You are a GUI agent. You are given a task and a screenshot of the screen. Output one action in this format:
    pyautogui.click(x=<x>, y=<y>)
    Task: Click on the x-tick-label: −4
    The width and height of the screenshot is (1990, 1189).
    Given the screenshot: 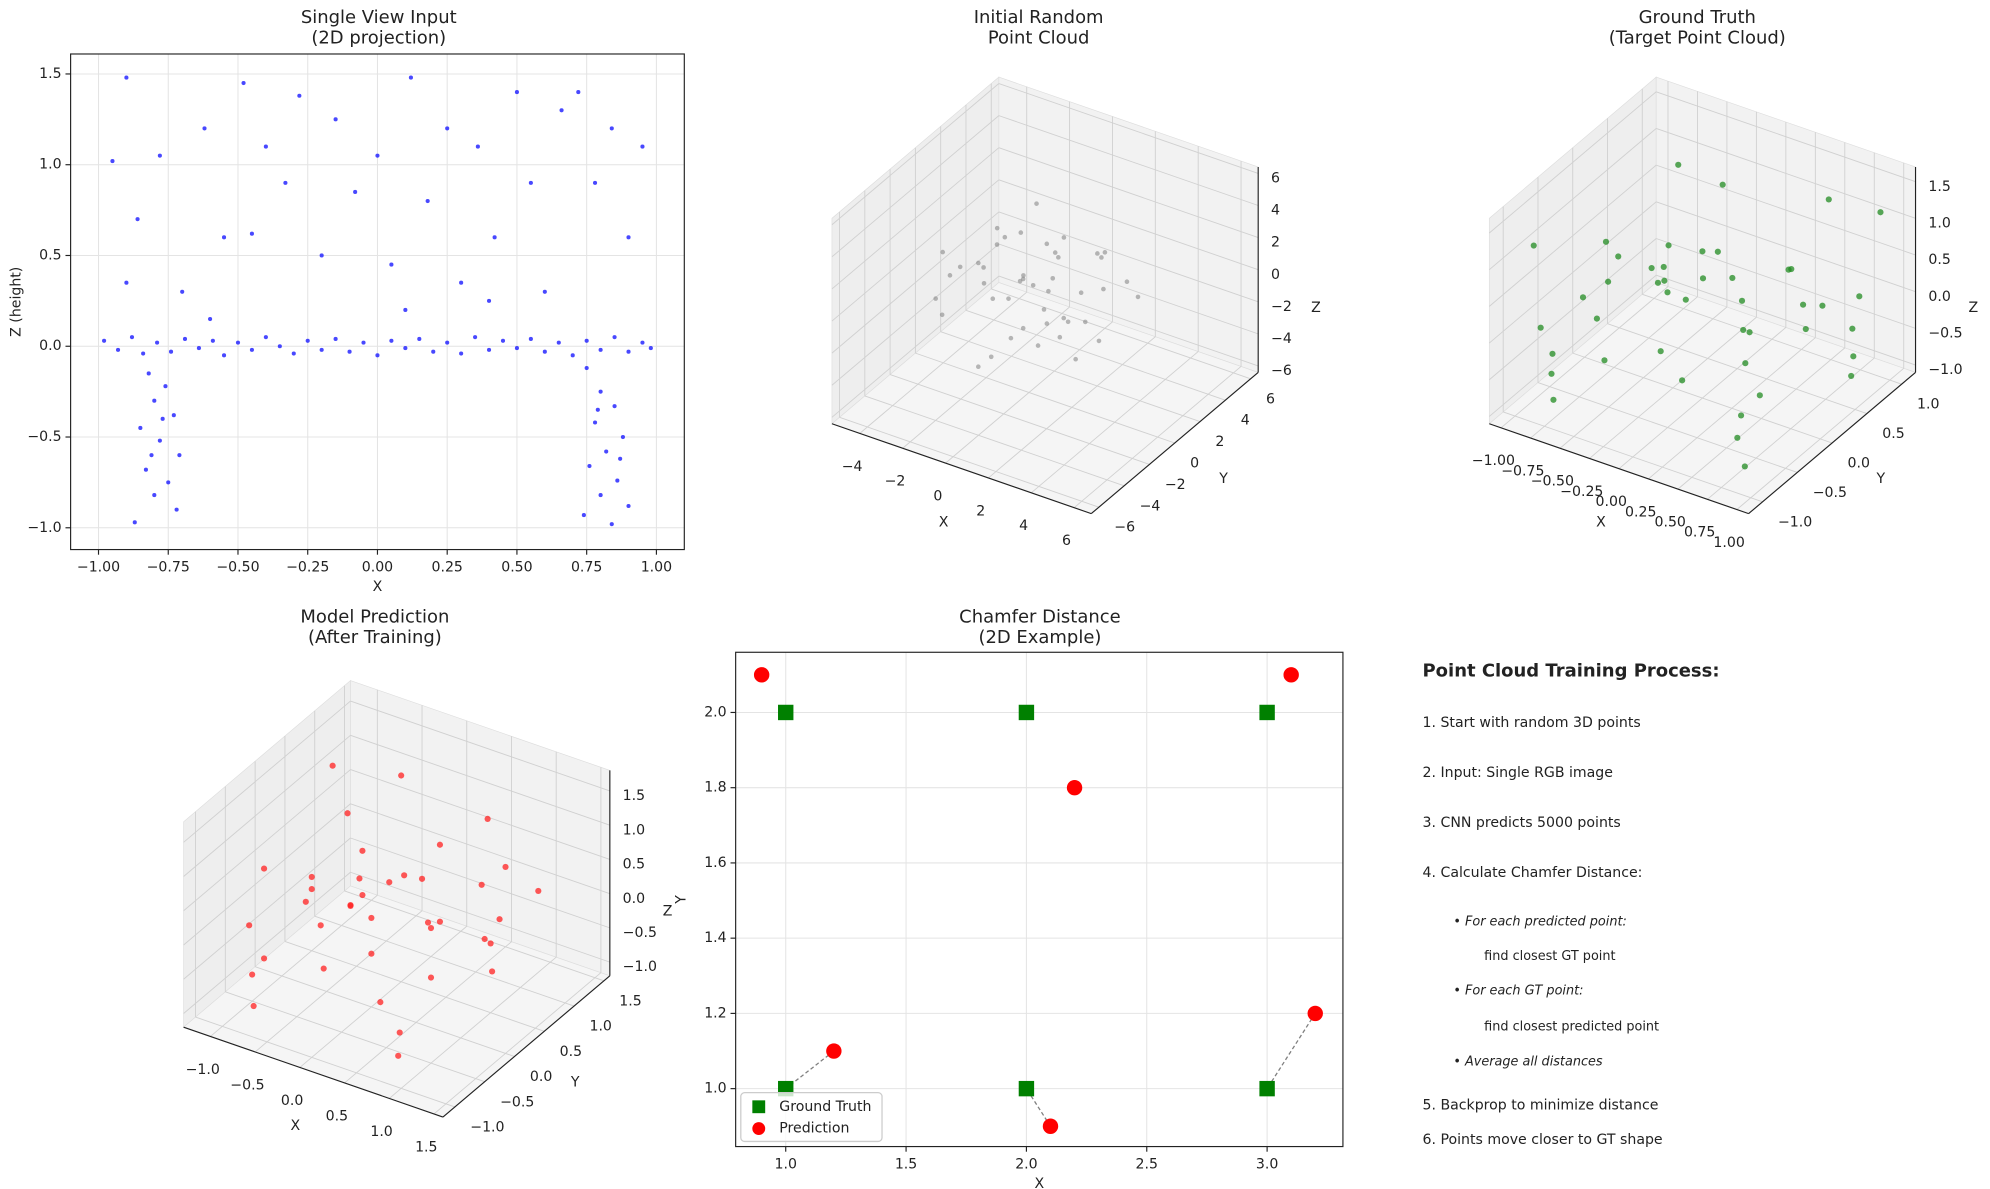 What is the action you would take?
    pyautogui.click(x=852, y=467)
    